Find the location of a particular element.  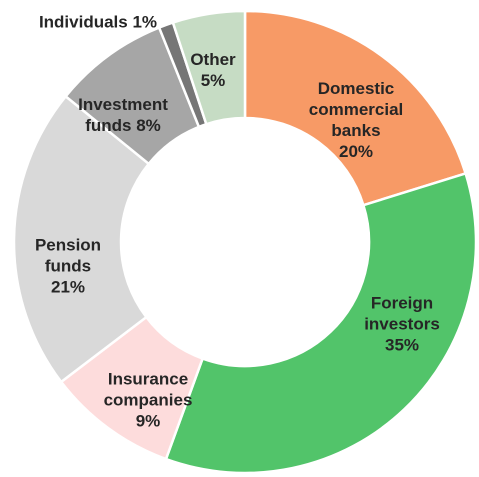

donut-slice is located at coordinates (209, 67).